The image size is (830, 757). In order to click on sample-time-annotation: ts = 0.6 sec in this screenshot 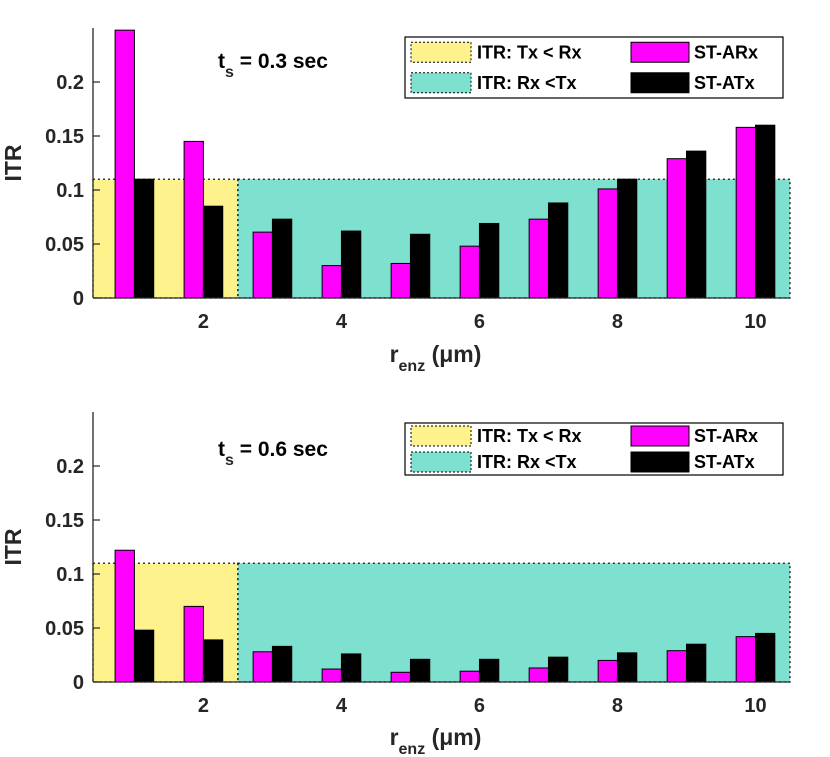, I will do `click(273, 453)`.